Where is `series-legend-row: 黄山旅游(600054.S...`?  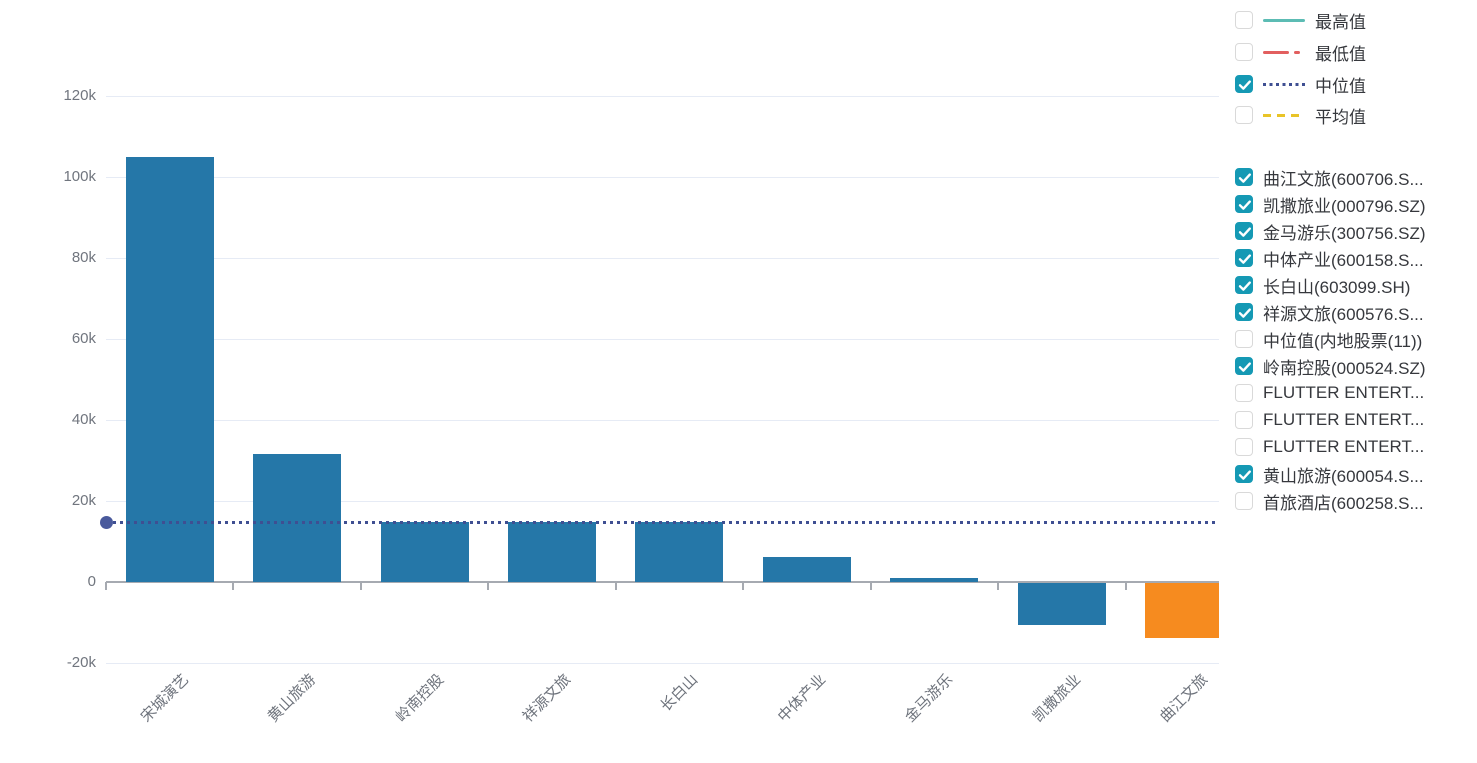 series-legend-row: 黄山旅游(600054.S... is located at coordinates (1329, 474).